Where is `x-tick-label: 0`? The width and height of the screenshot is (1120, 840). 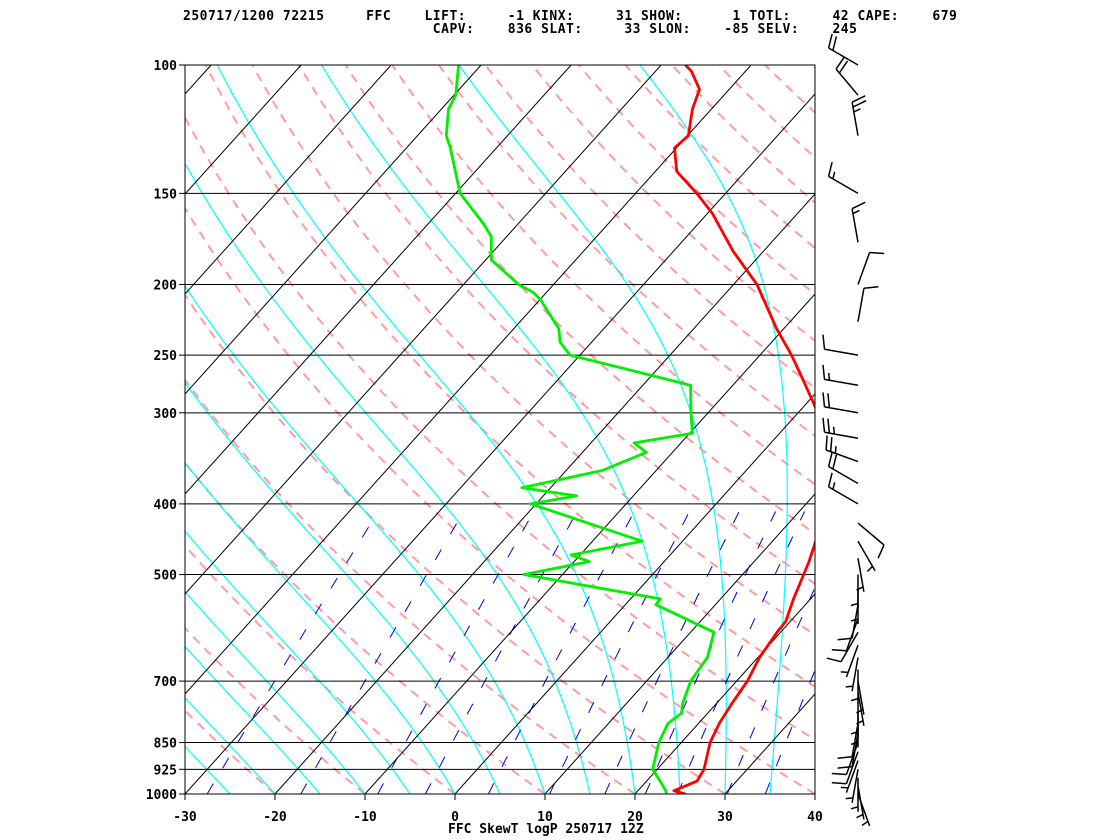
x-tick-label: 0 is located at coordinates (455, 817).